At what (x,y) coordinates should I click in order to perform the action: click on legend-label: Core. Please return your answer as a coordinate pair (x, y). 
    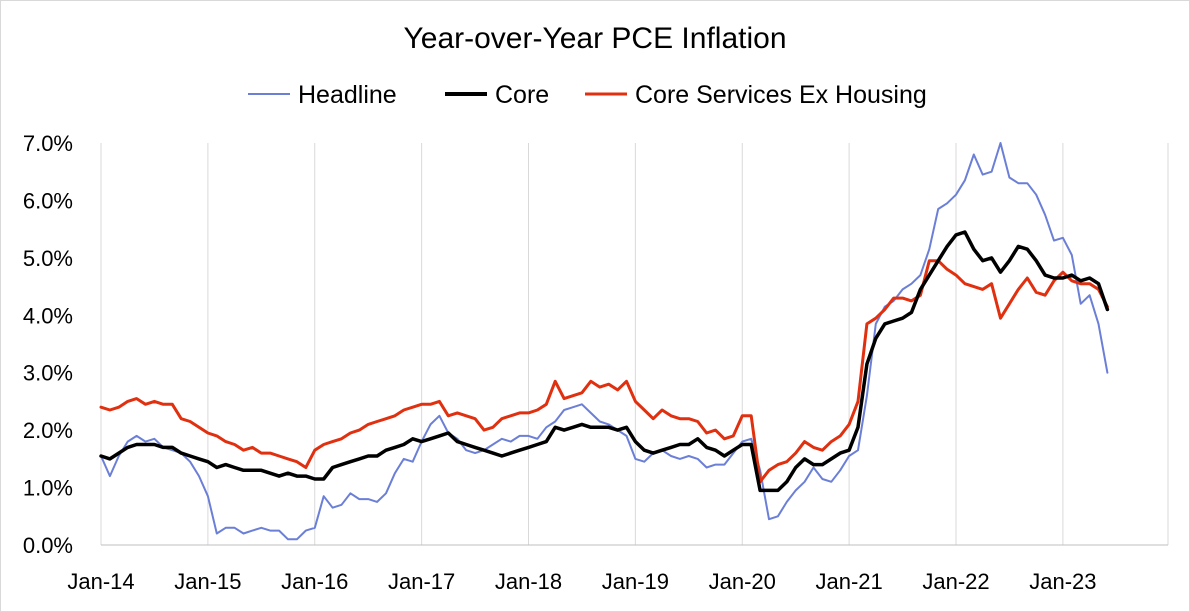
    Looking at the image, I should click on (522, 95).